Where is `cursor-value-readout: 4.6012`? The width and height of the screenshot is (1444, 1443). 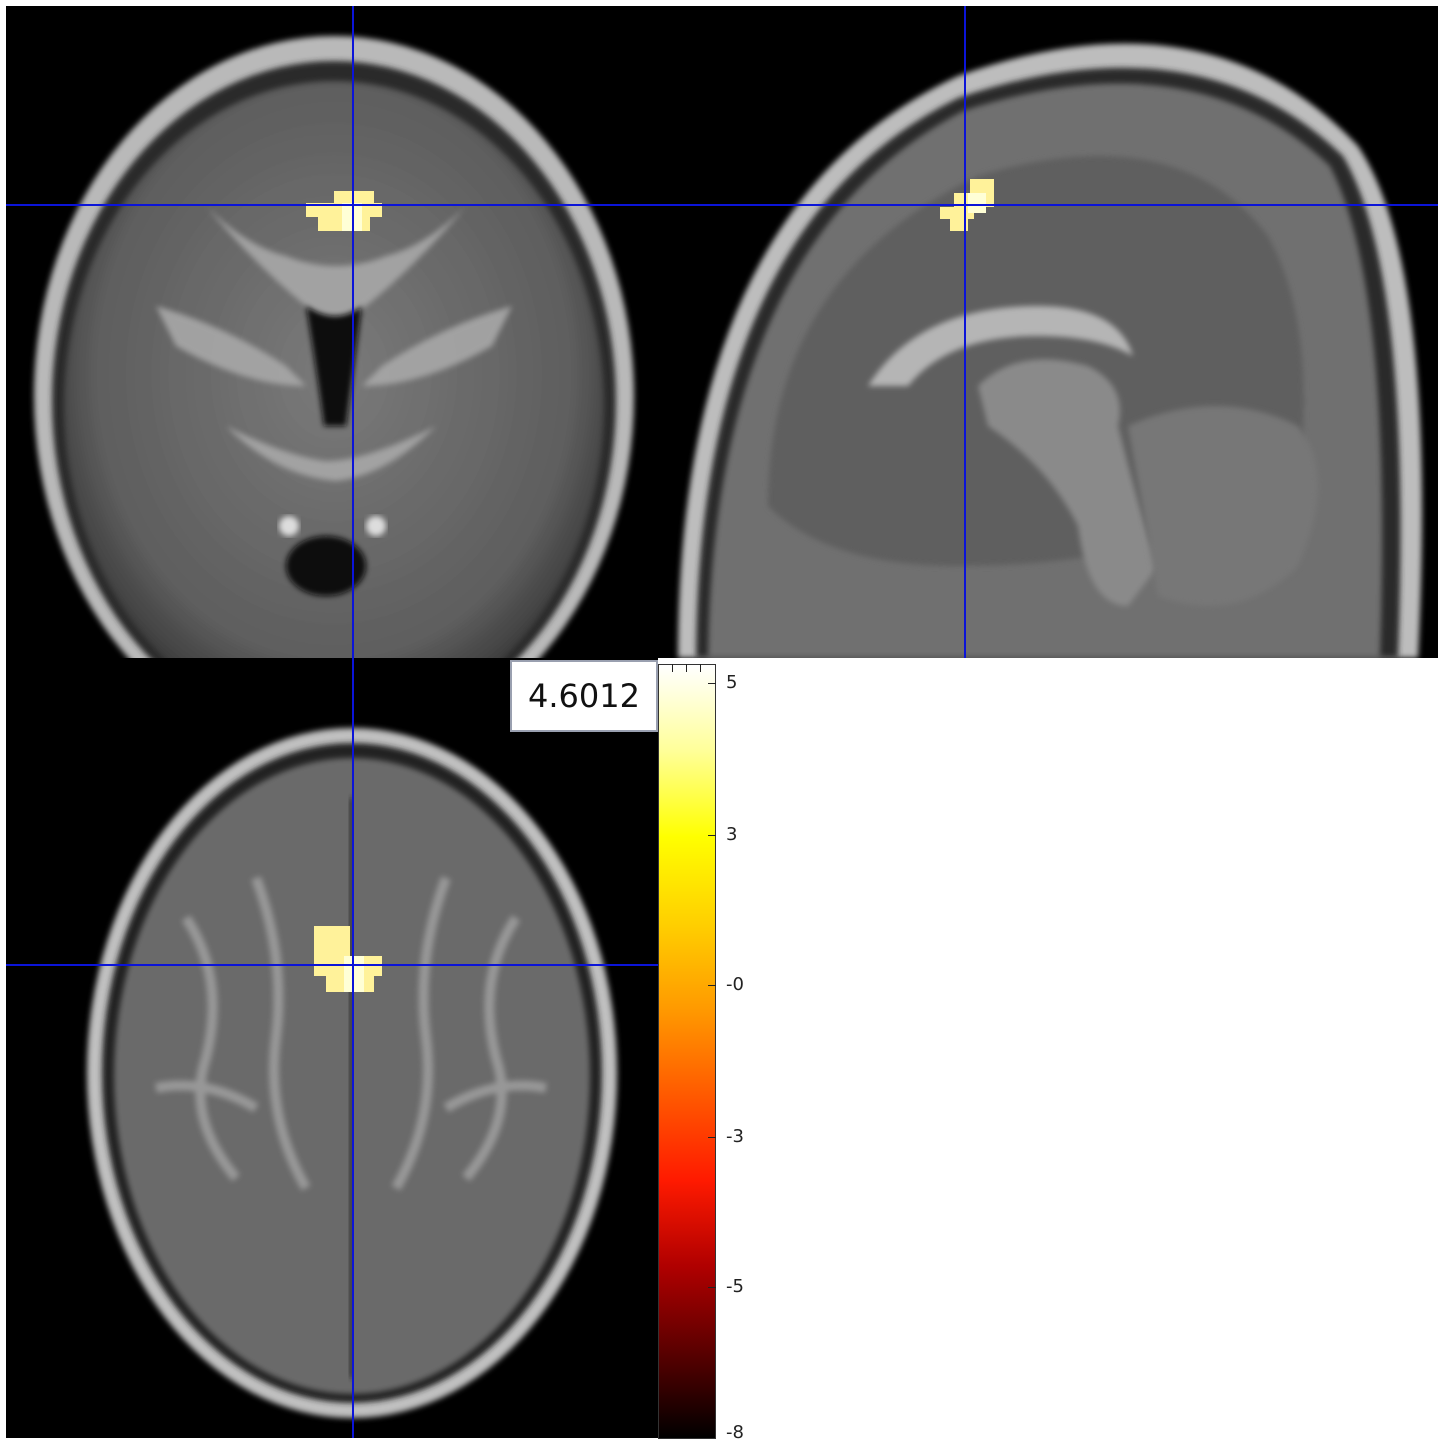
cursor-value-readout: 4.6012 is located at coordinates (584, 696).